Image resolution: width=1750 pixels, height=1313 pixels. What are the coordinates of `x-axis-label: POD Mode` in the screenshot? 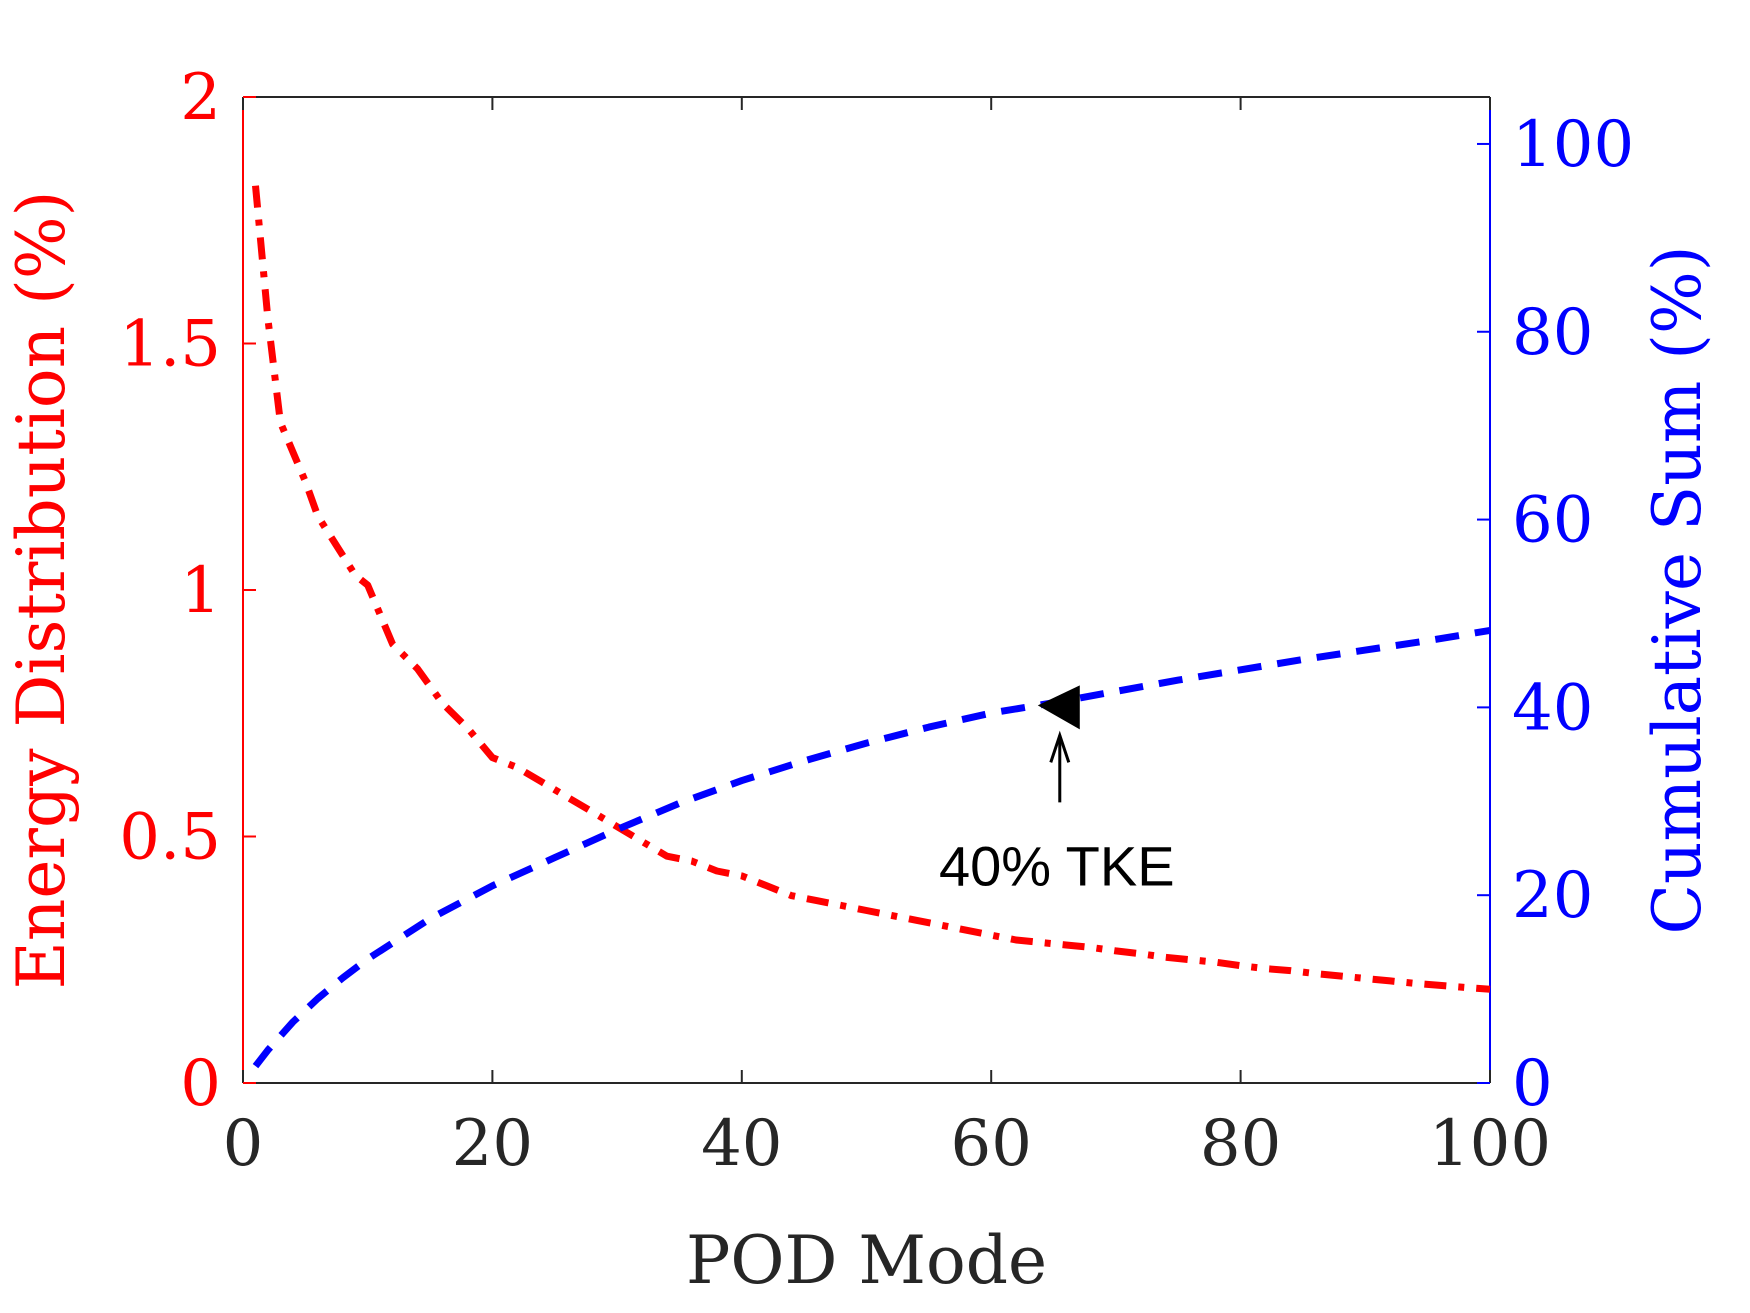 It's located at (866, 1260).